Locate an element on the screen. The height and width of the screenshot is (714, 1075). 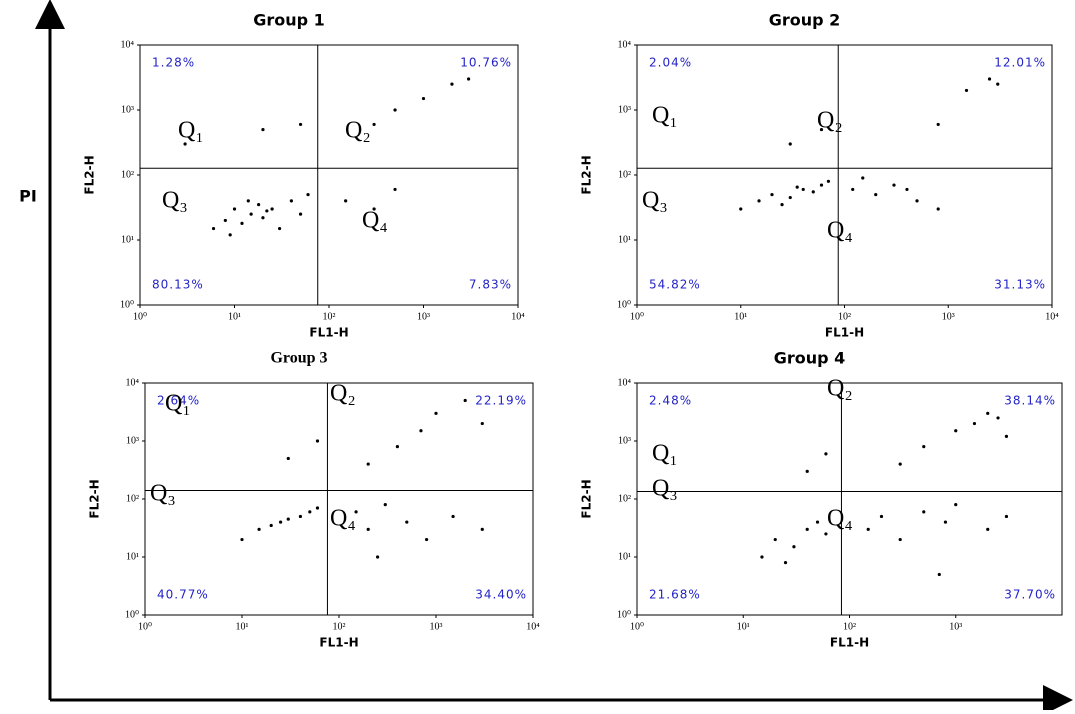
quadrant-percent: 34.40% is located at coordinates (501, 595).